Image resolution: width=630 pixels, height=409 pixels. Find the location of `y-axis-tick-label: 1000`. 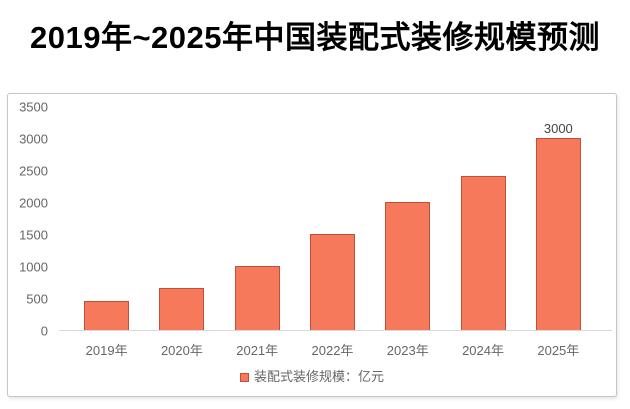

y-axis-tick-label: 1000 is located at coordinates (33, 267).